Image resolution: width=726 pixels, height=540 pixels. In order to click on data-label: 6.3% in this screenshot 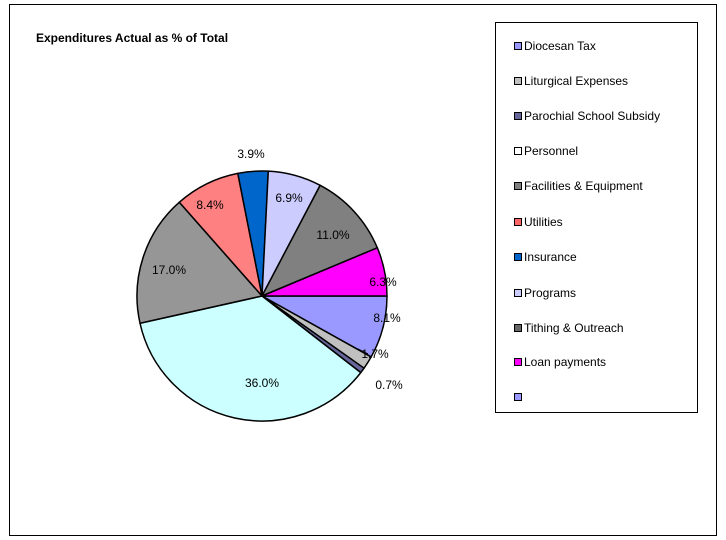, I will do `click(383, 282)`.